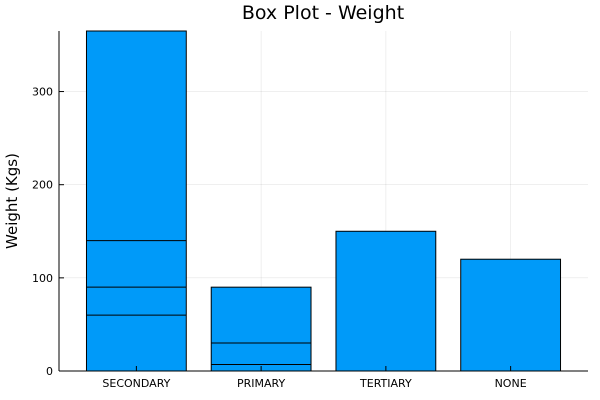 This screenshot has height=400, width=600. I want to click on bar-primary, so click(261, 329).